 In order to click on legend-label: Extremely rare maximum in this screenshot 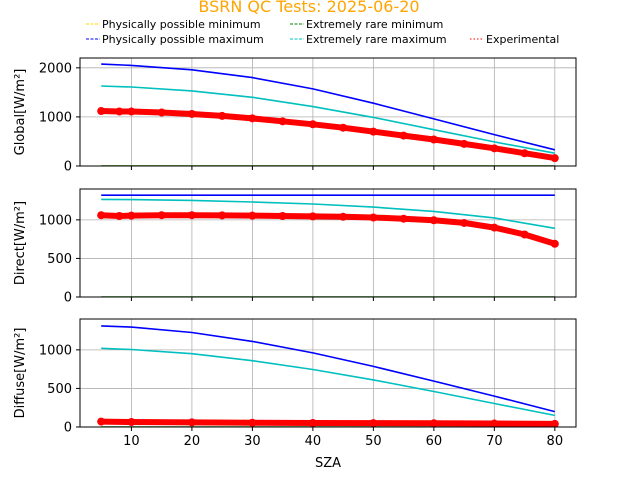, I will do `click(376, 39)`.